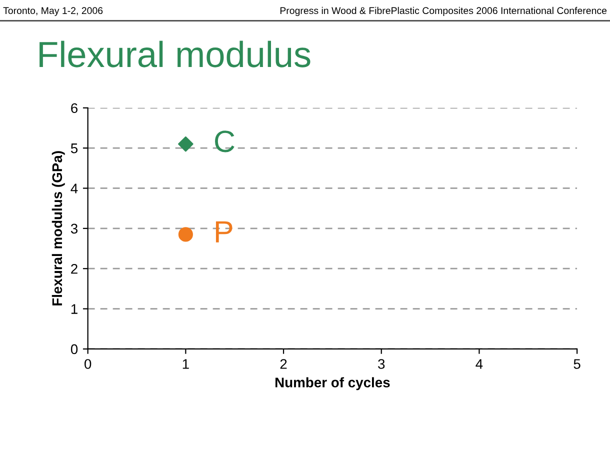 This screenshot has width=610, height=461. I want to click on y-axis-title: Flexural modulus (GPa), so click(58, 228).